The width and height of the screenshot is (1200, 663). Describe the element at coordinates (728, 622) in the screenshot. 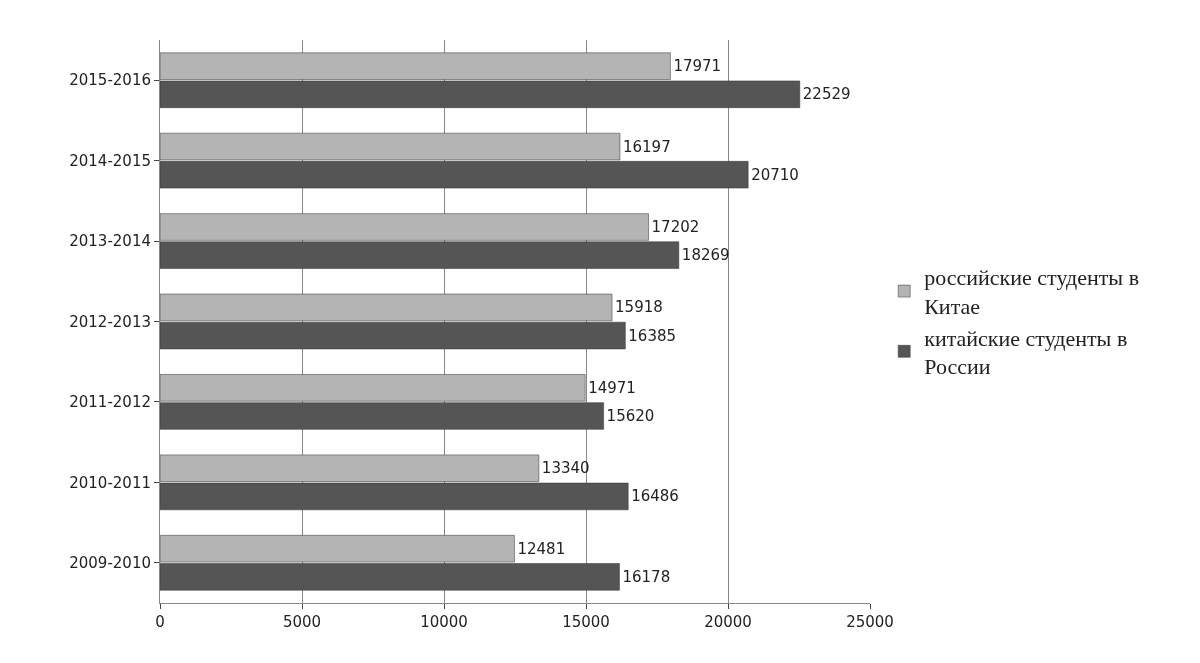

I see `x-tick-label: 20000` at that location.